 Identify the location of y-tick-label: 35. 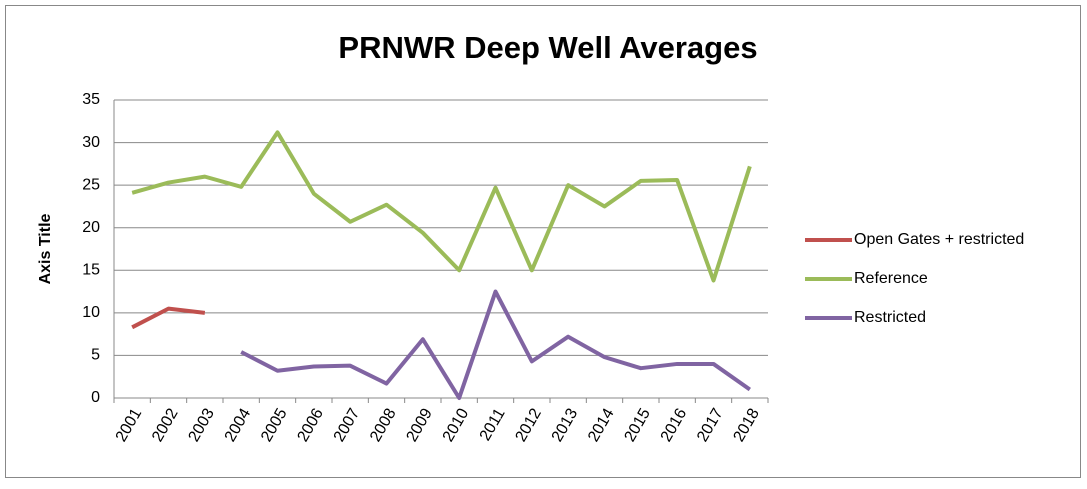
(91, 99).